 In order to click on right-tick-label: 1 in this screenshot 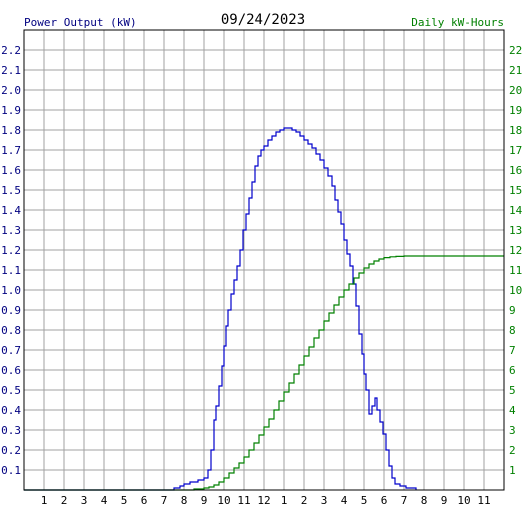, I will do `click(512, 470)`.